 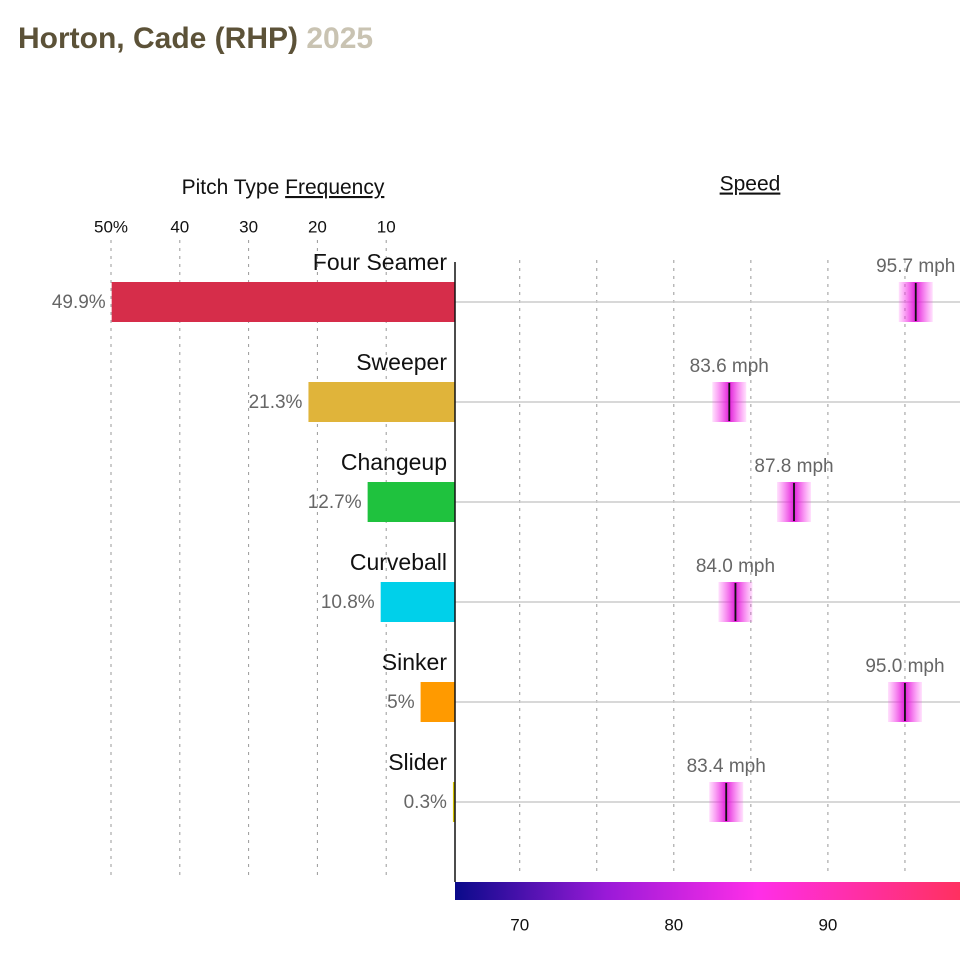 I want to click on value-label: 49.9%, so click(x=79, y=302).